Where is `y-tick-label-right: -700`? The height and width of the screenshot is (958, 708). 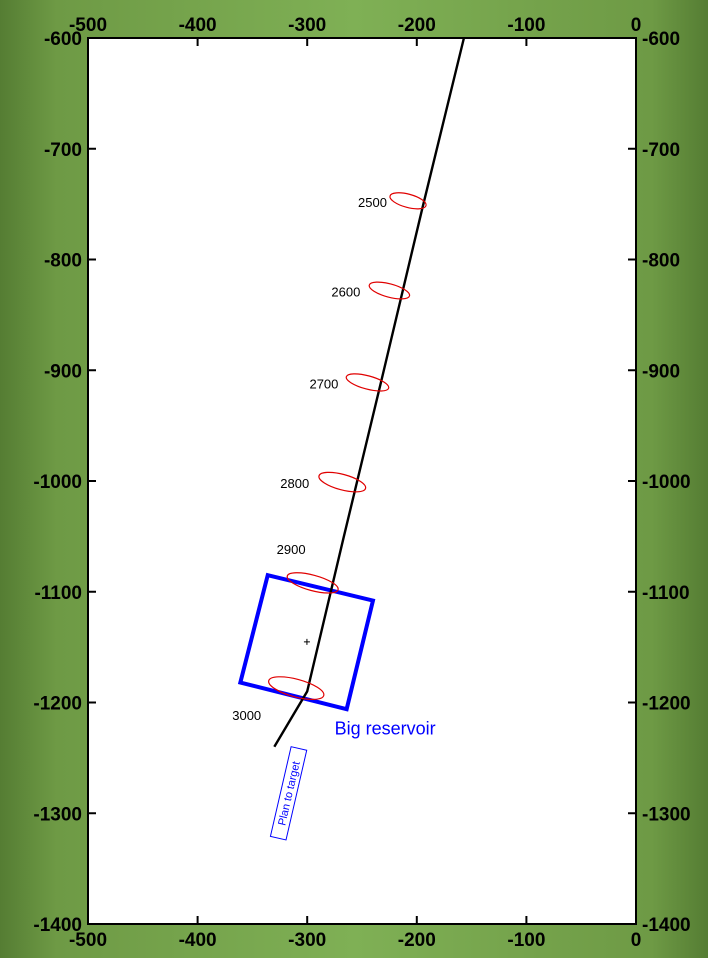 y-tick-label-right: -700 is located at coordinates (661, 150).